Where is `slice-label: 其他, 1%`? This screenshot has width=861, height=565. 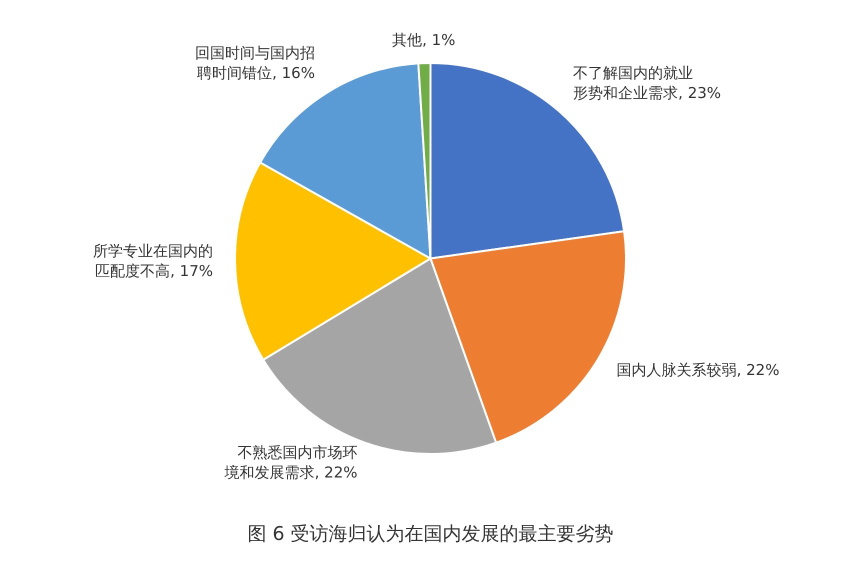 slice-label: 其他, 1% is located at coordinates (424, 39).